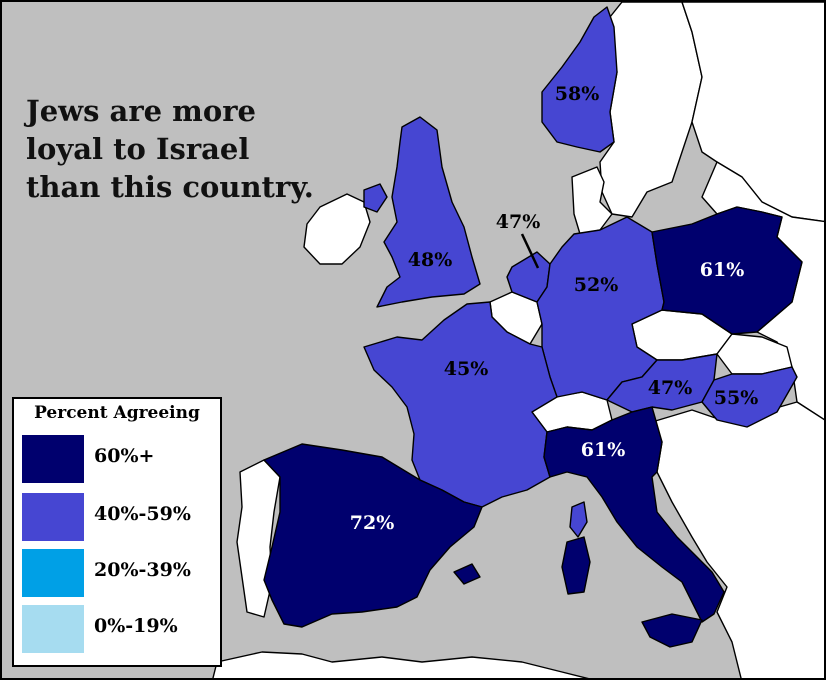  I want to click on label-hungary: 55%, so click(736, 398).